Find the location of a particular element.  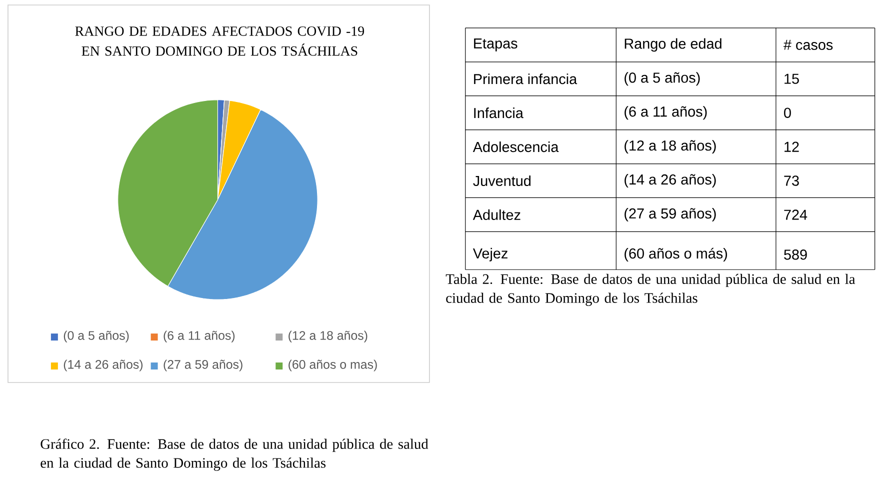

text: (0 a 5 años) is located at coordinates (662, 79).